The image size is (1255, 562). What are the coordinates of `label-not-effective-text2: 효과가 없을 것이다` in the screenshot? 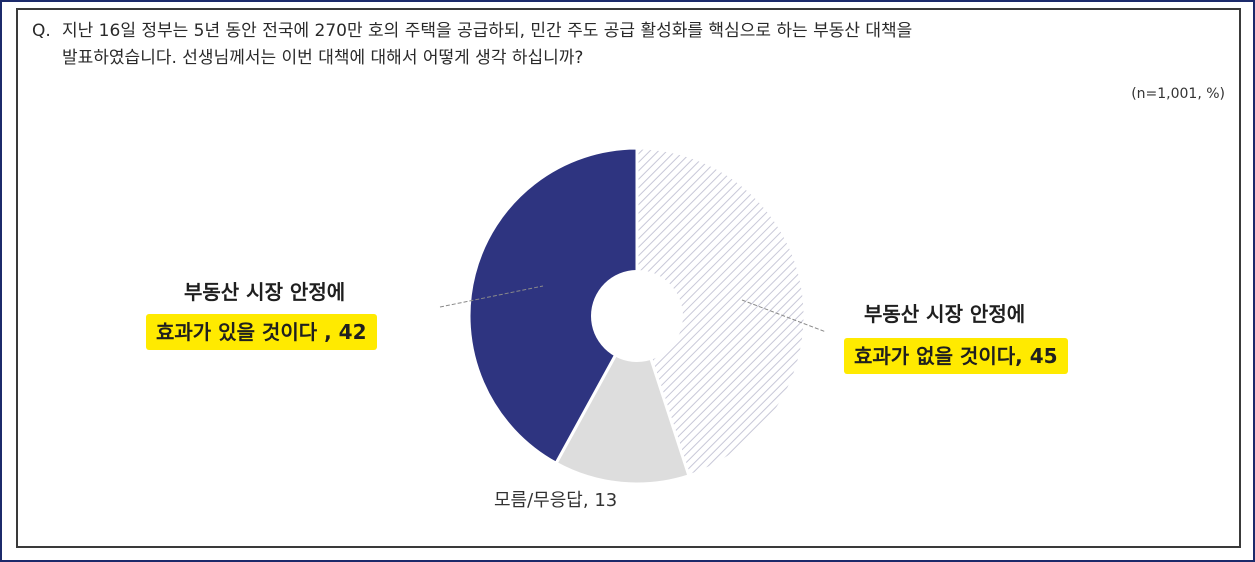 It's located at (935, 356).